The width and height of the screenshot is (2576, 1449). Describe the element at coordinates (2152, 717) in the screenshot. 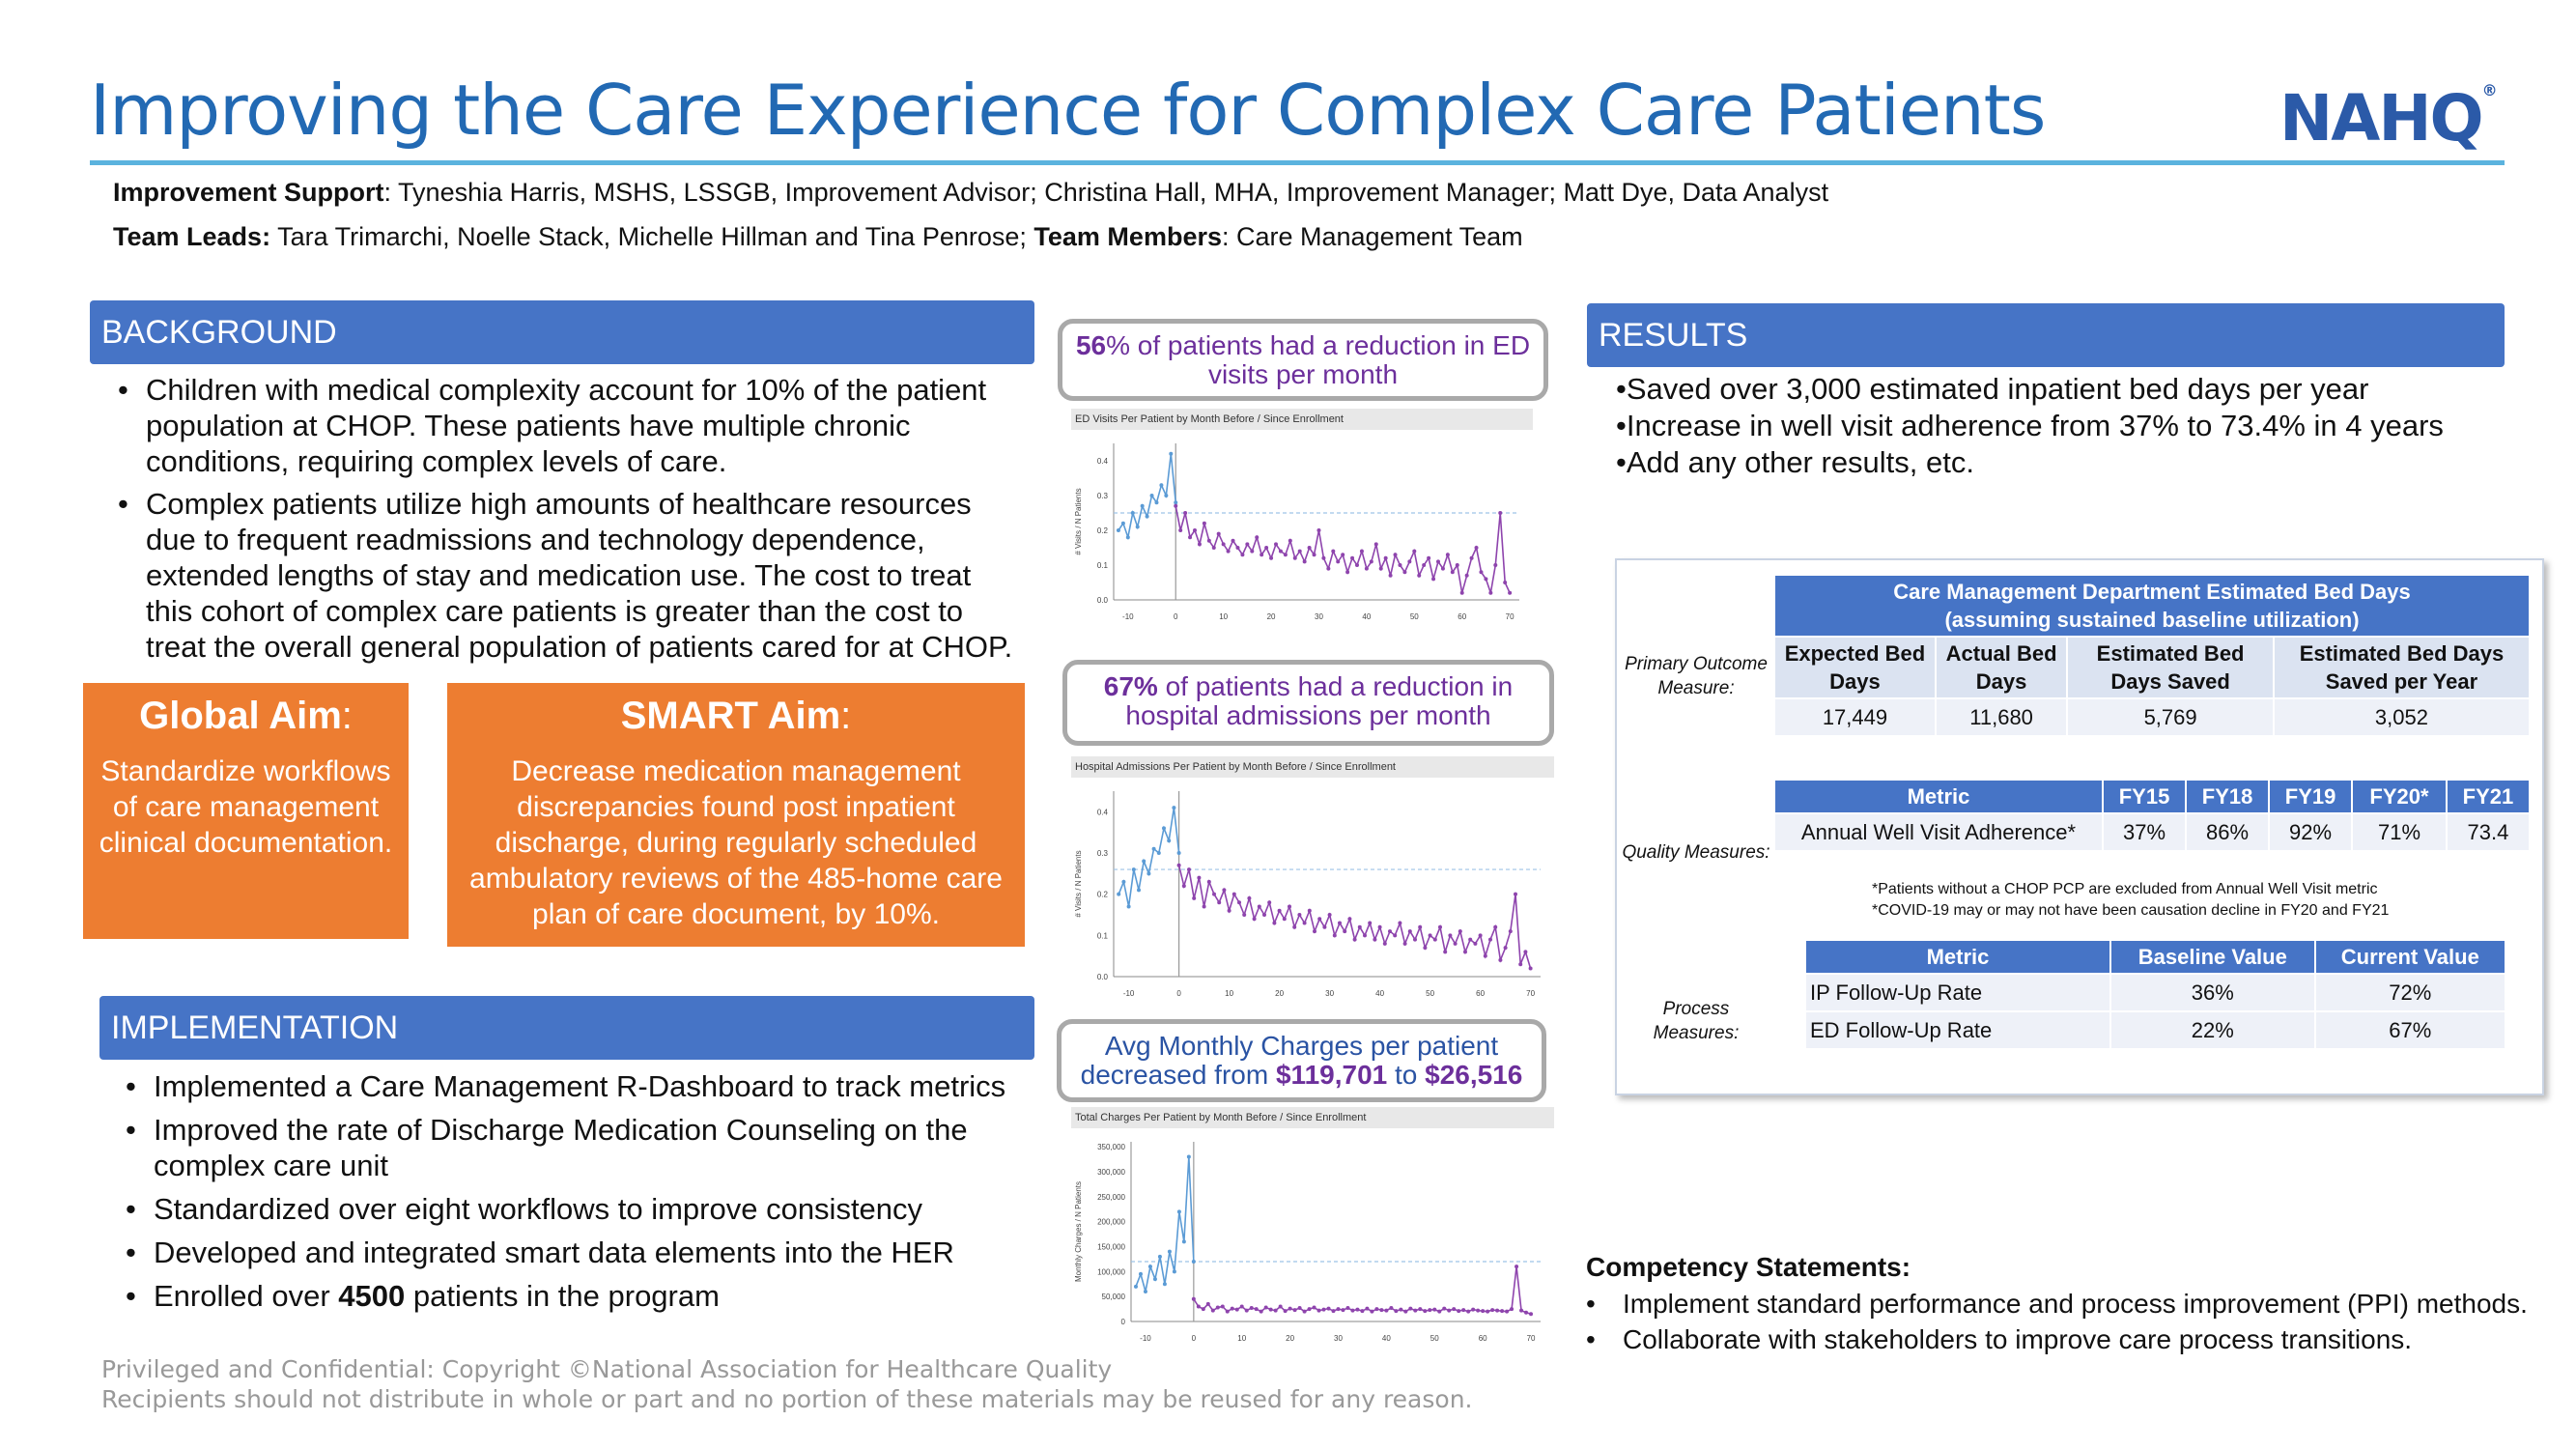

I see `table-row: 17,449 11,680 5,769 3,052` at that location.